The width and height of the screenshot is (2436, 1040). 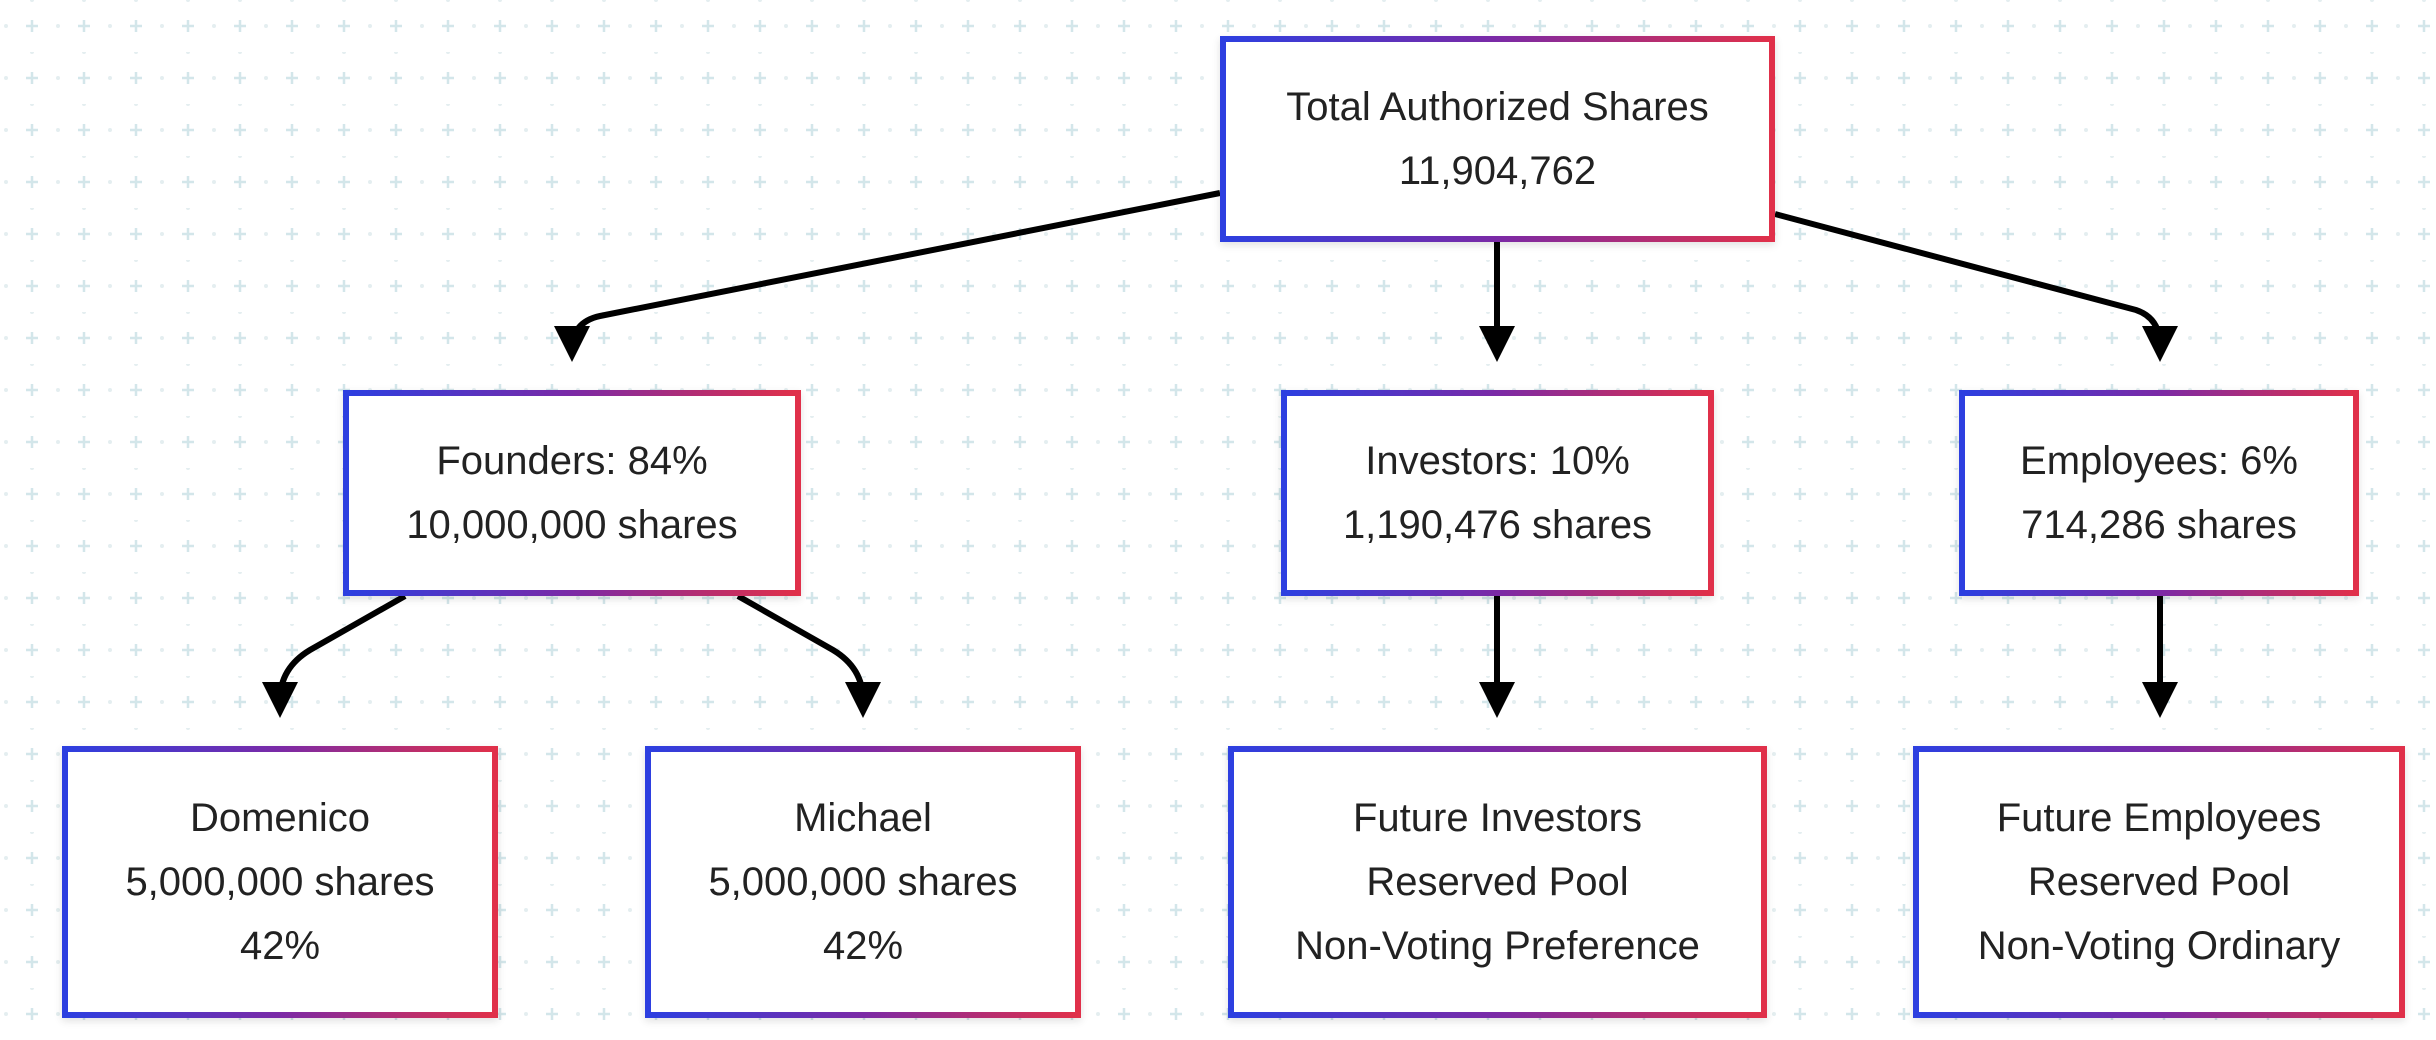 I want to click on node-title: Total Authorized Shares, so click(x=1497, y=107).